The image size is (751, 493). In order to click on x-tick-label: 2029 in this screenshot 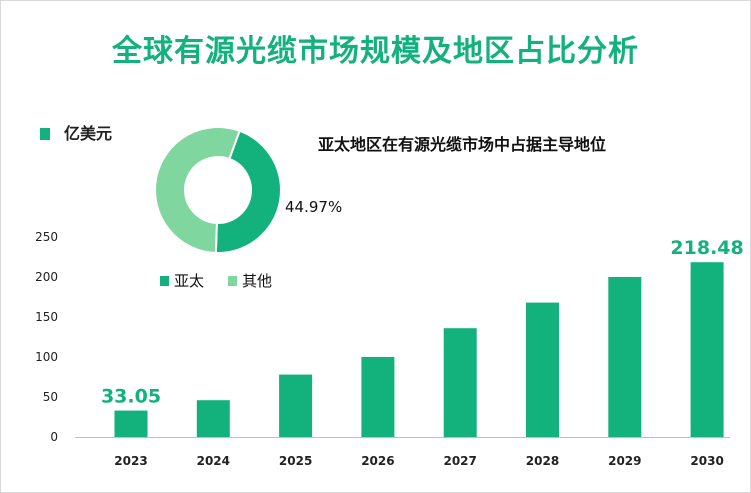, I will do `click(624, 461)`.